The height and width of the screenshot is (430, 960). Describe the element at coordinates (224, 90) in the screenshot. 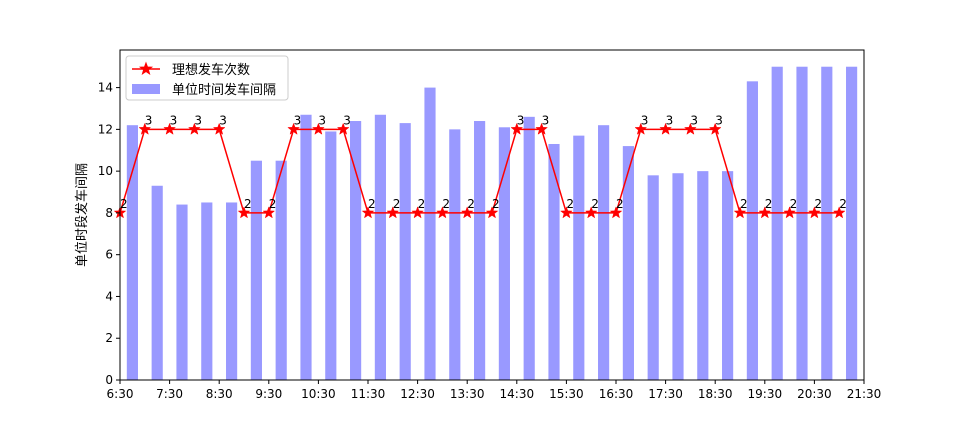

I see `legend-label-bars: 单位时间发车间隔` at that location.